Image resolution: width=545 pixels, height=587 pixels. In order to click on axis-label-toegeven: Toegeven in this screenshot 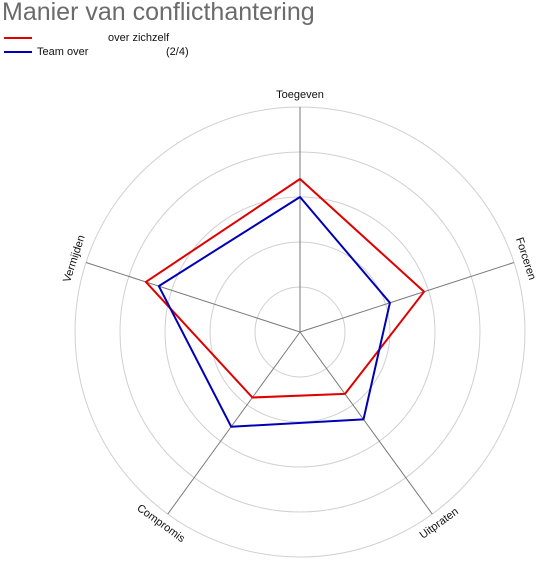, I will do `click(300, 95)`.